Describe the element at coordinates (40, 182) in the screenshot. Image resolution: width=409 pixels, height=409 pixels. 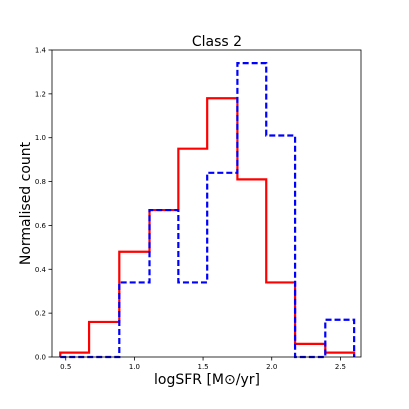
I see `y-tick-label: 0.8` at that location.